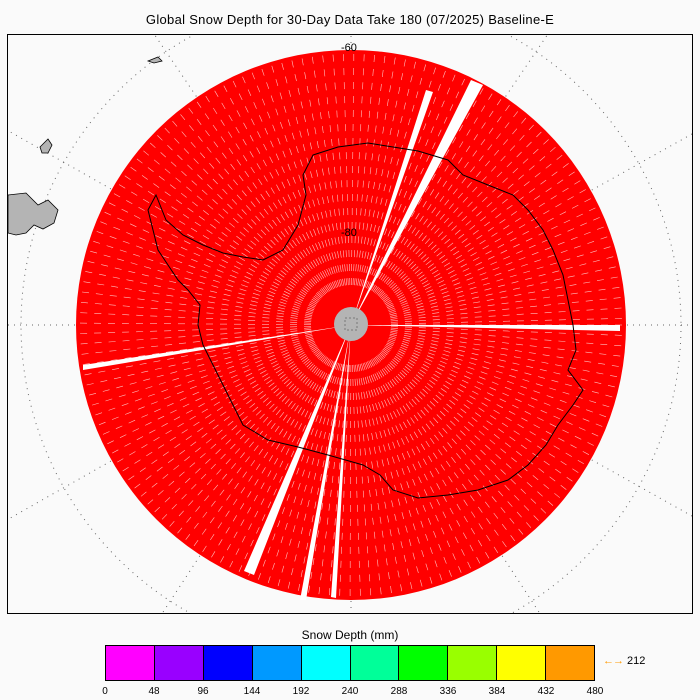 This screenshot has width=700, height=700. Describe the element at coordinates (154, 691) in the screenshot. I see `colorbar-tick-label: 48` at that location.